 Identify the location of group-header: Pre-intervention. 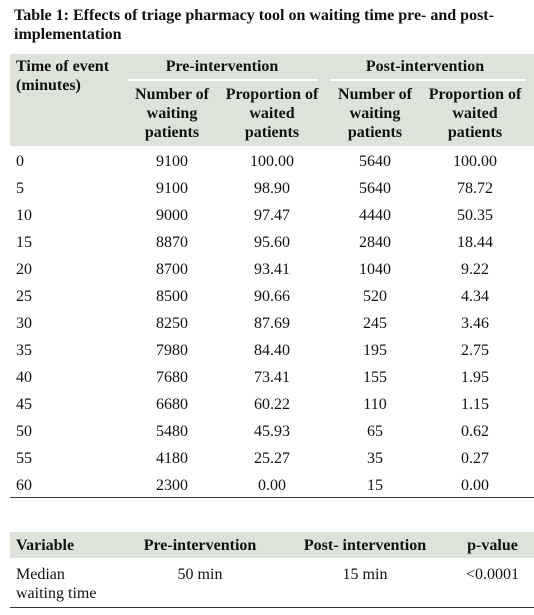
(222, 66).